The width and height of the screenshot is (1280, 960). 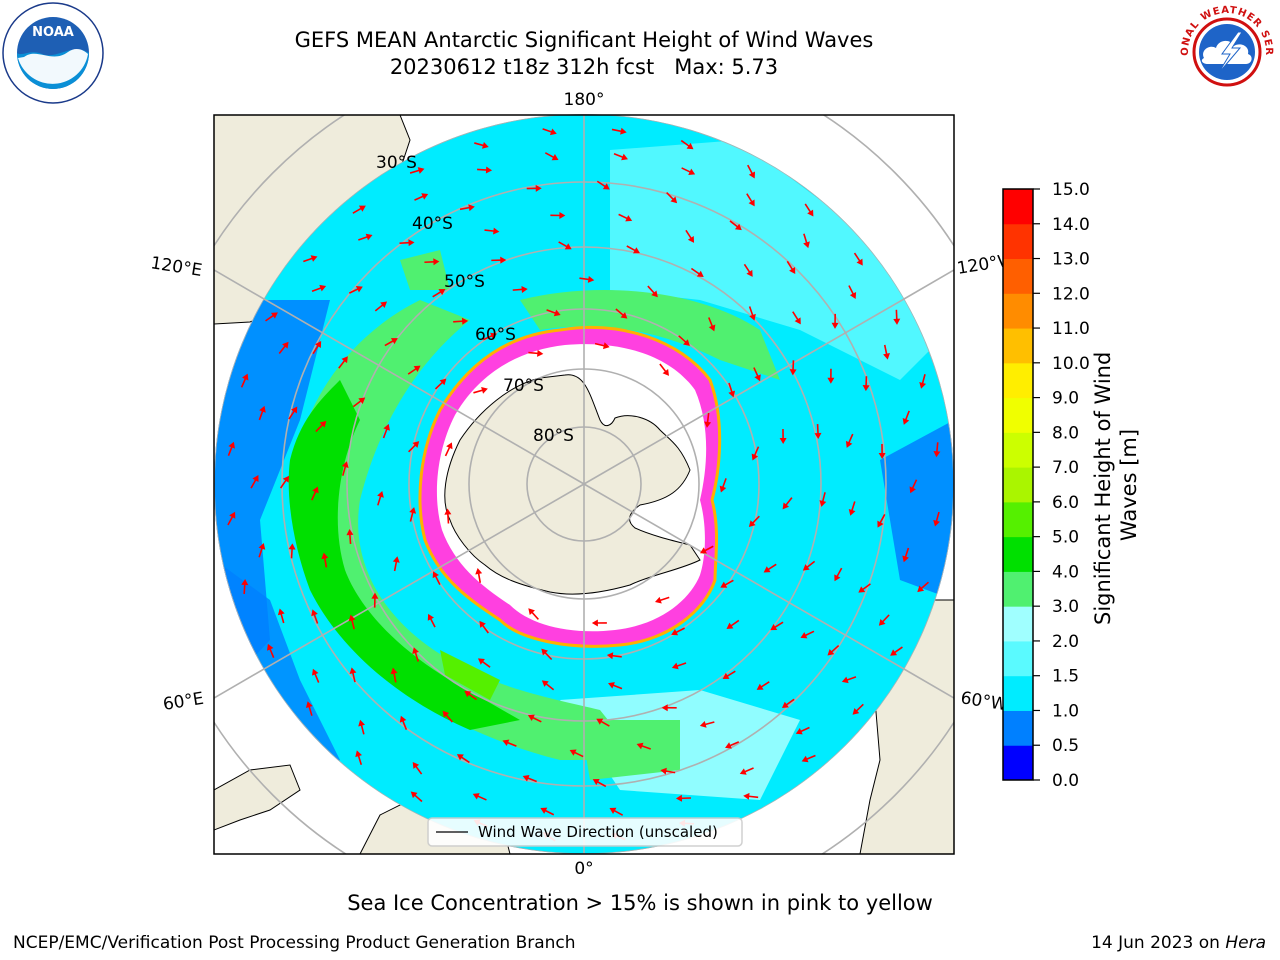 I want to click on lon-label-180: 180°, so click(x=584, y=100).